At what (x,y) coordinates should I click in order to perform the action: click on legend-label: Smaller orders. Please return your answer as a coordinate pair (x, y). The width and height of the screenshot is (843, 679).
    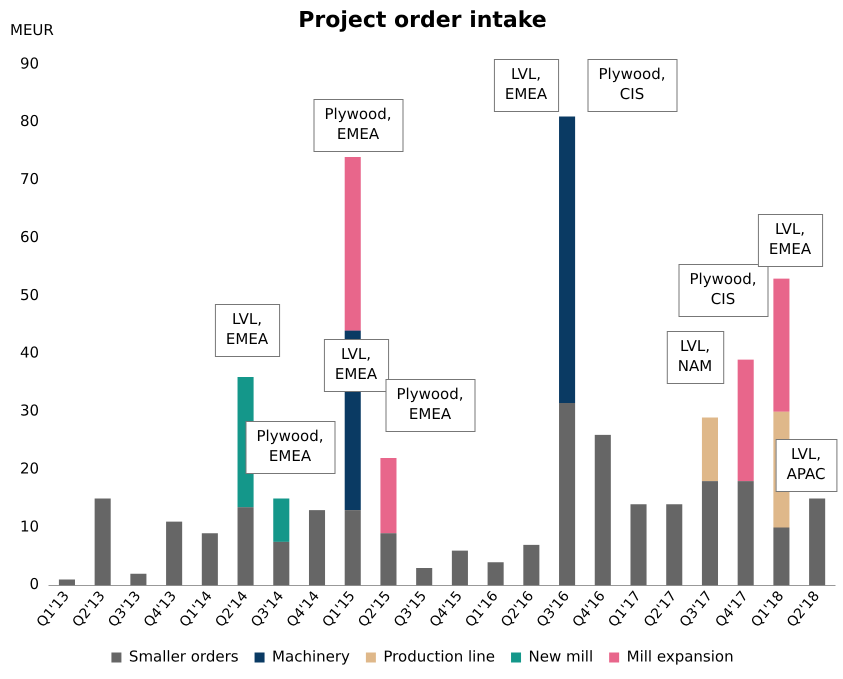
    Looking at the image, I should click on (183, 656).